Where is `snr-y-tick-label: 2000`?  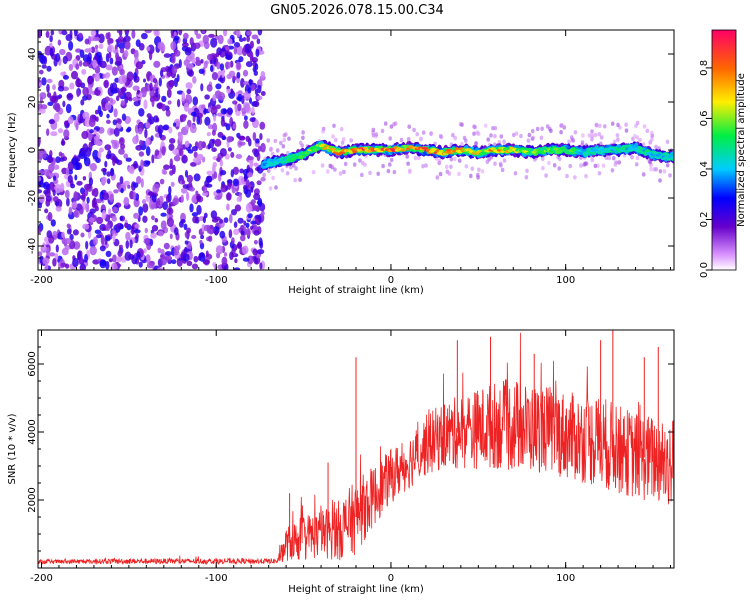
snr-y-tick-label: 2000 is located at coordinates (32, 499).